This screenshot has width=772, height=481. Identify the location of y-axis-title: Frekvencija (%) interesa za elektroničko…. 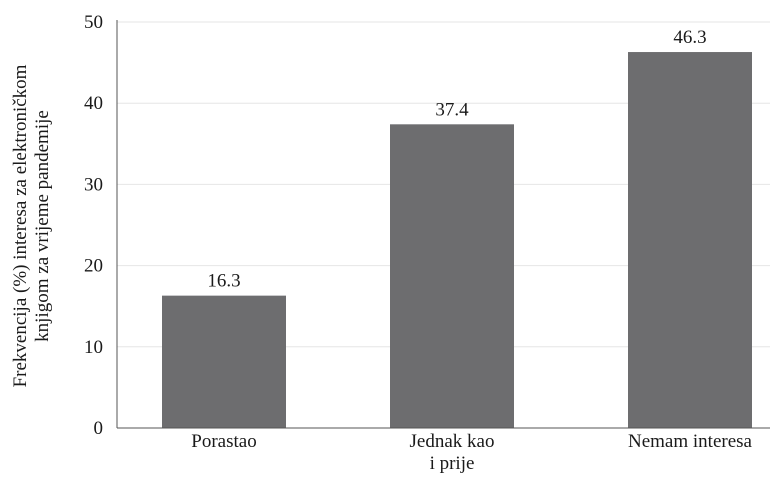
(31, 225).